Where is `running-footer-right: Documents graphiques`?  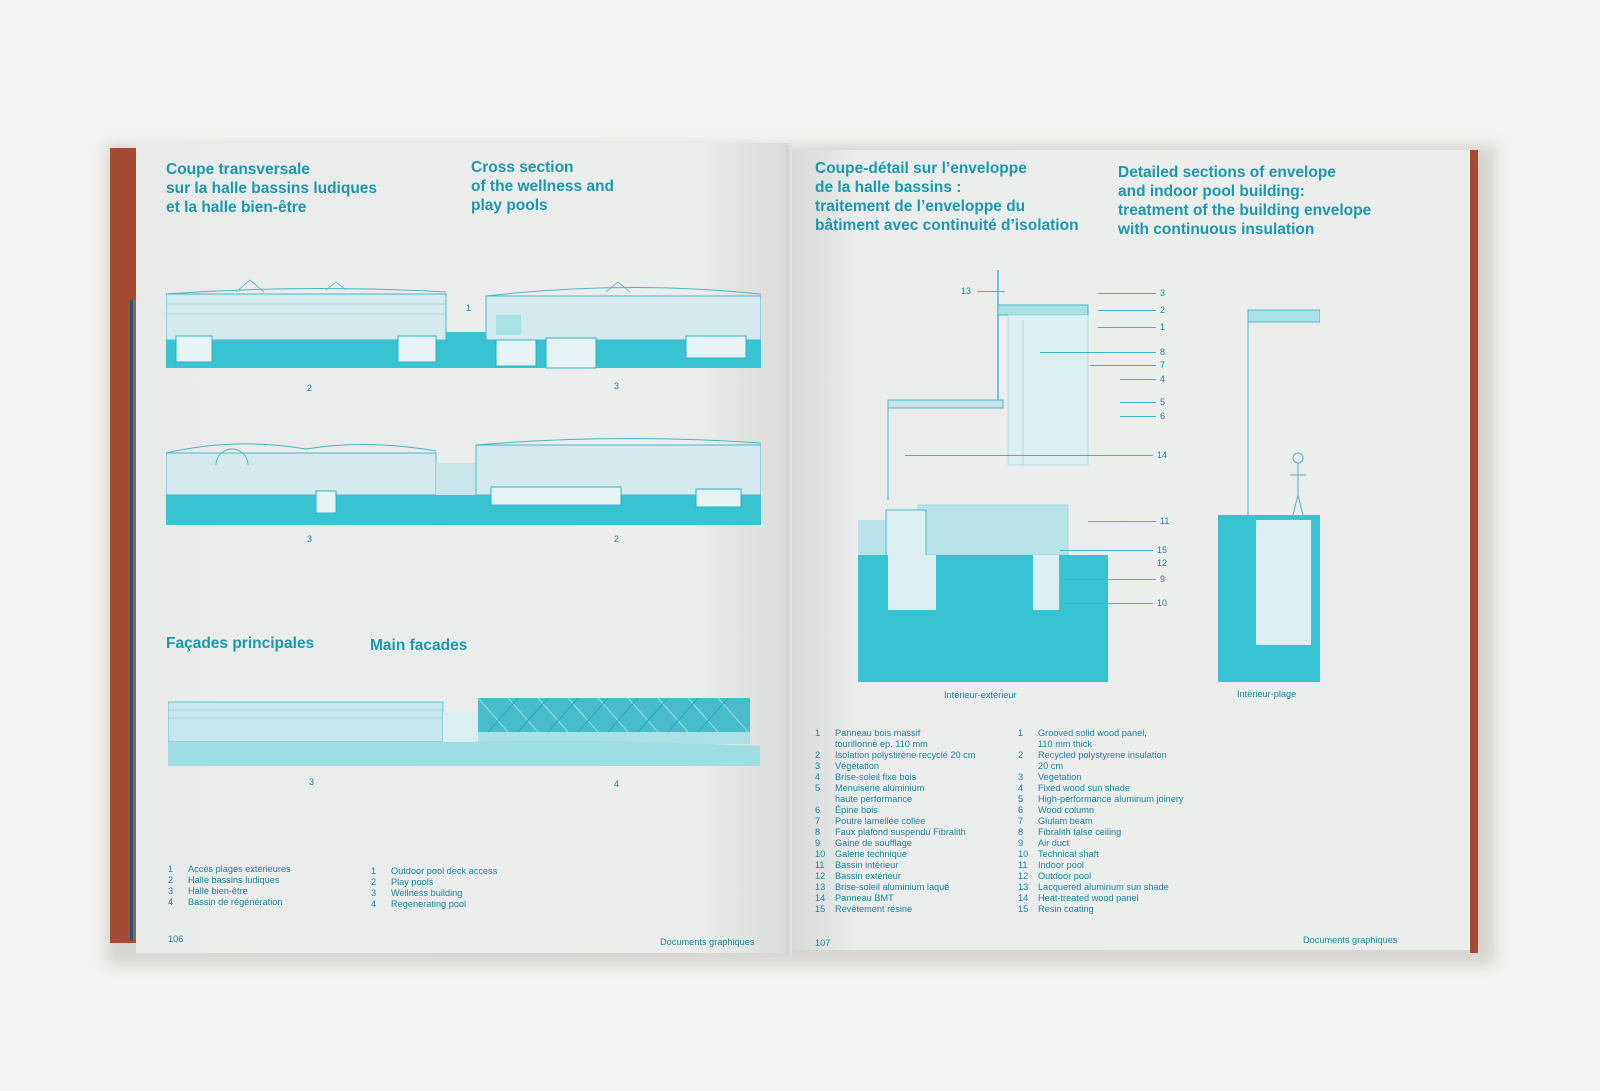
running-footer-right: Documents graphiques is located at coordinates (1350, 940).